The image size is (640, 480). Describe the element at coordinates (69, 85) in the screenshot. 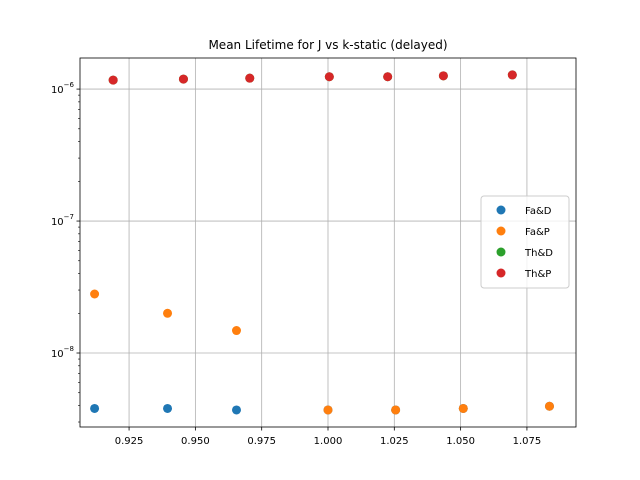

I see `y-tick-exponent: −6` at that location.